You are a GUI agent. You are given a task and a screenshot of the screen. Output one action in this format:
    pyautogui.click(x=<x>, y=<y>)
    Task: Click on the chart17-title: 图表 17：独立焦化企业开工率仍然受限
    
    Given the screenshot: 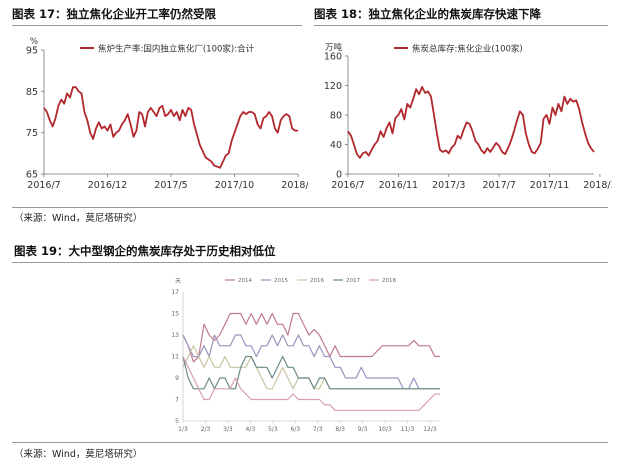 What is the action you would take?
    pyautogui.click(x=114, y=14)
    